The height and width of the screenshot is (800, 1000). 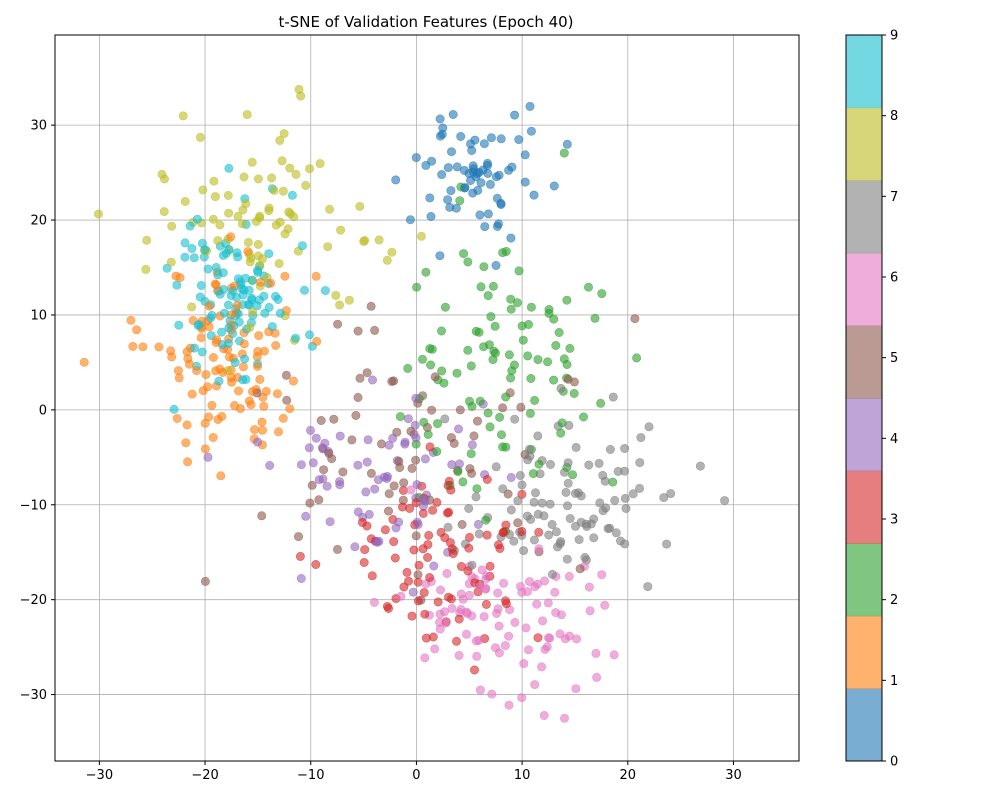 I want to click on colorbar-tick-label: 2, so click(x=894, y=600).